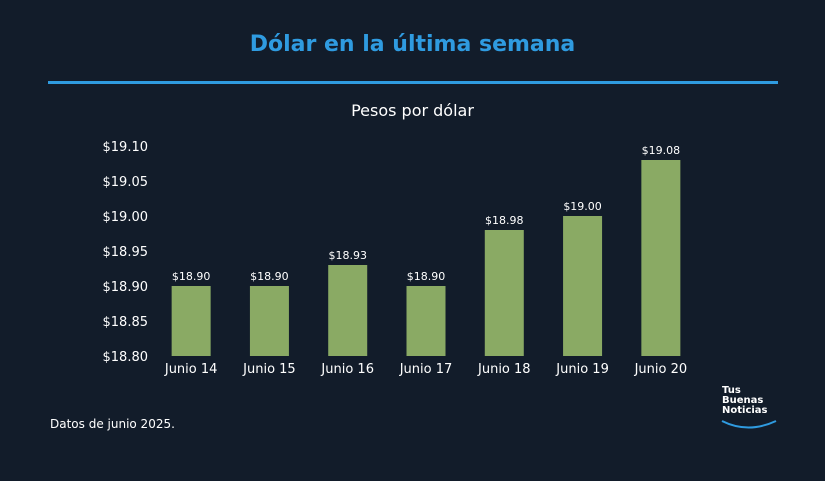 This screenshot has width=825, height=481. What do you see at coordinates (191, 369) in the screenshot?
I see `x-tick-label: Junio 14` at bounding box center [191, 369].